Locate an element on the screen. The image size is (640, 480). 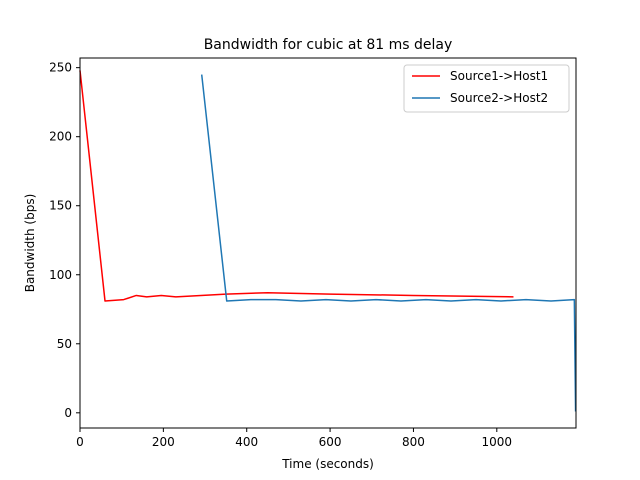
y-tick-label: 200 is located at coordinates (60, 137).